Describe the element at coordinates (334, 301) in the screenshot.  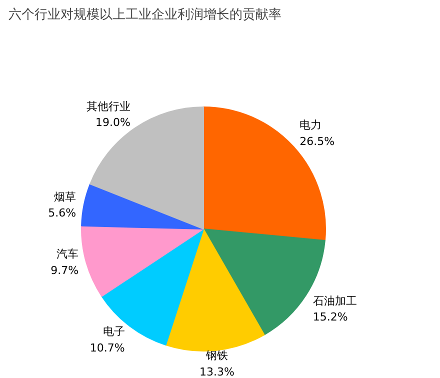
I see `slice-label: 石油加工` at that location.